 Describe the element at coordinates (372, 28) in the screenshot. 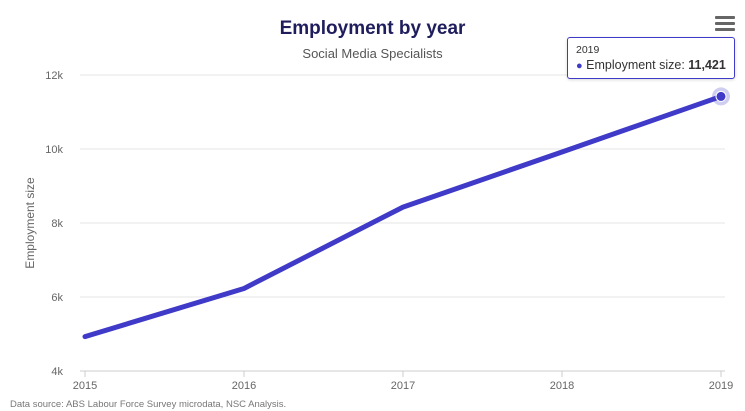

I see `chart-title: Employment by year` at that location.